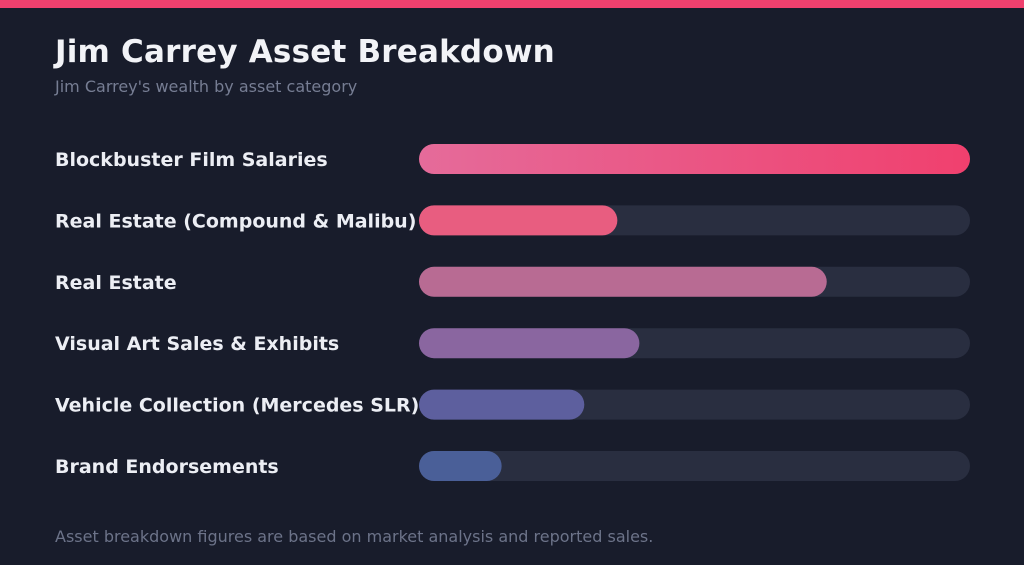 Image resolution: width=1024 pixels, height=565 pixels. Describe the element at coordinates (237, 406) in the screenshot. I see `bar-label: Vehicle Collection (Mercedes SLR)` at that location.